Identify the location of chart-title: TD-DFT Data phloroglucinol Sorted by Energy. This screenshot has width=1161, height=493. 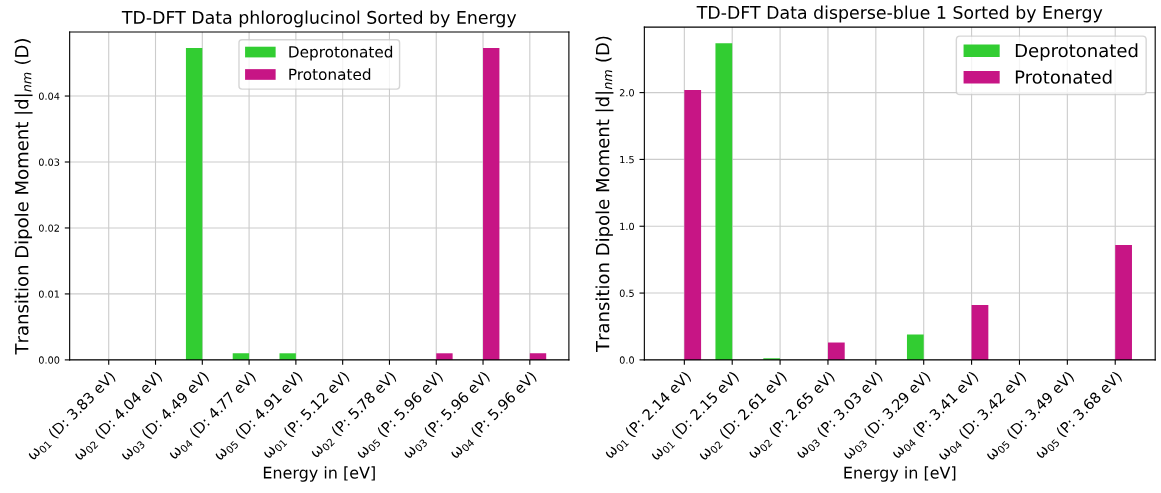
(319, 19).